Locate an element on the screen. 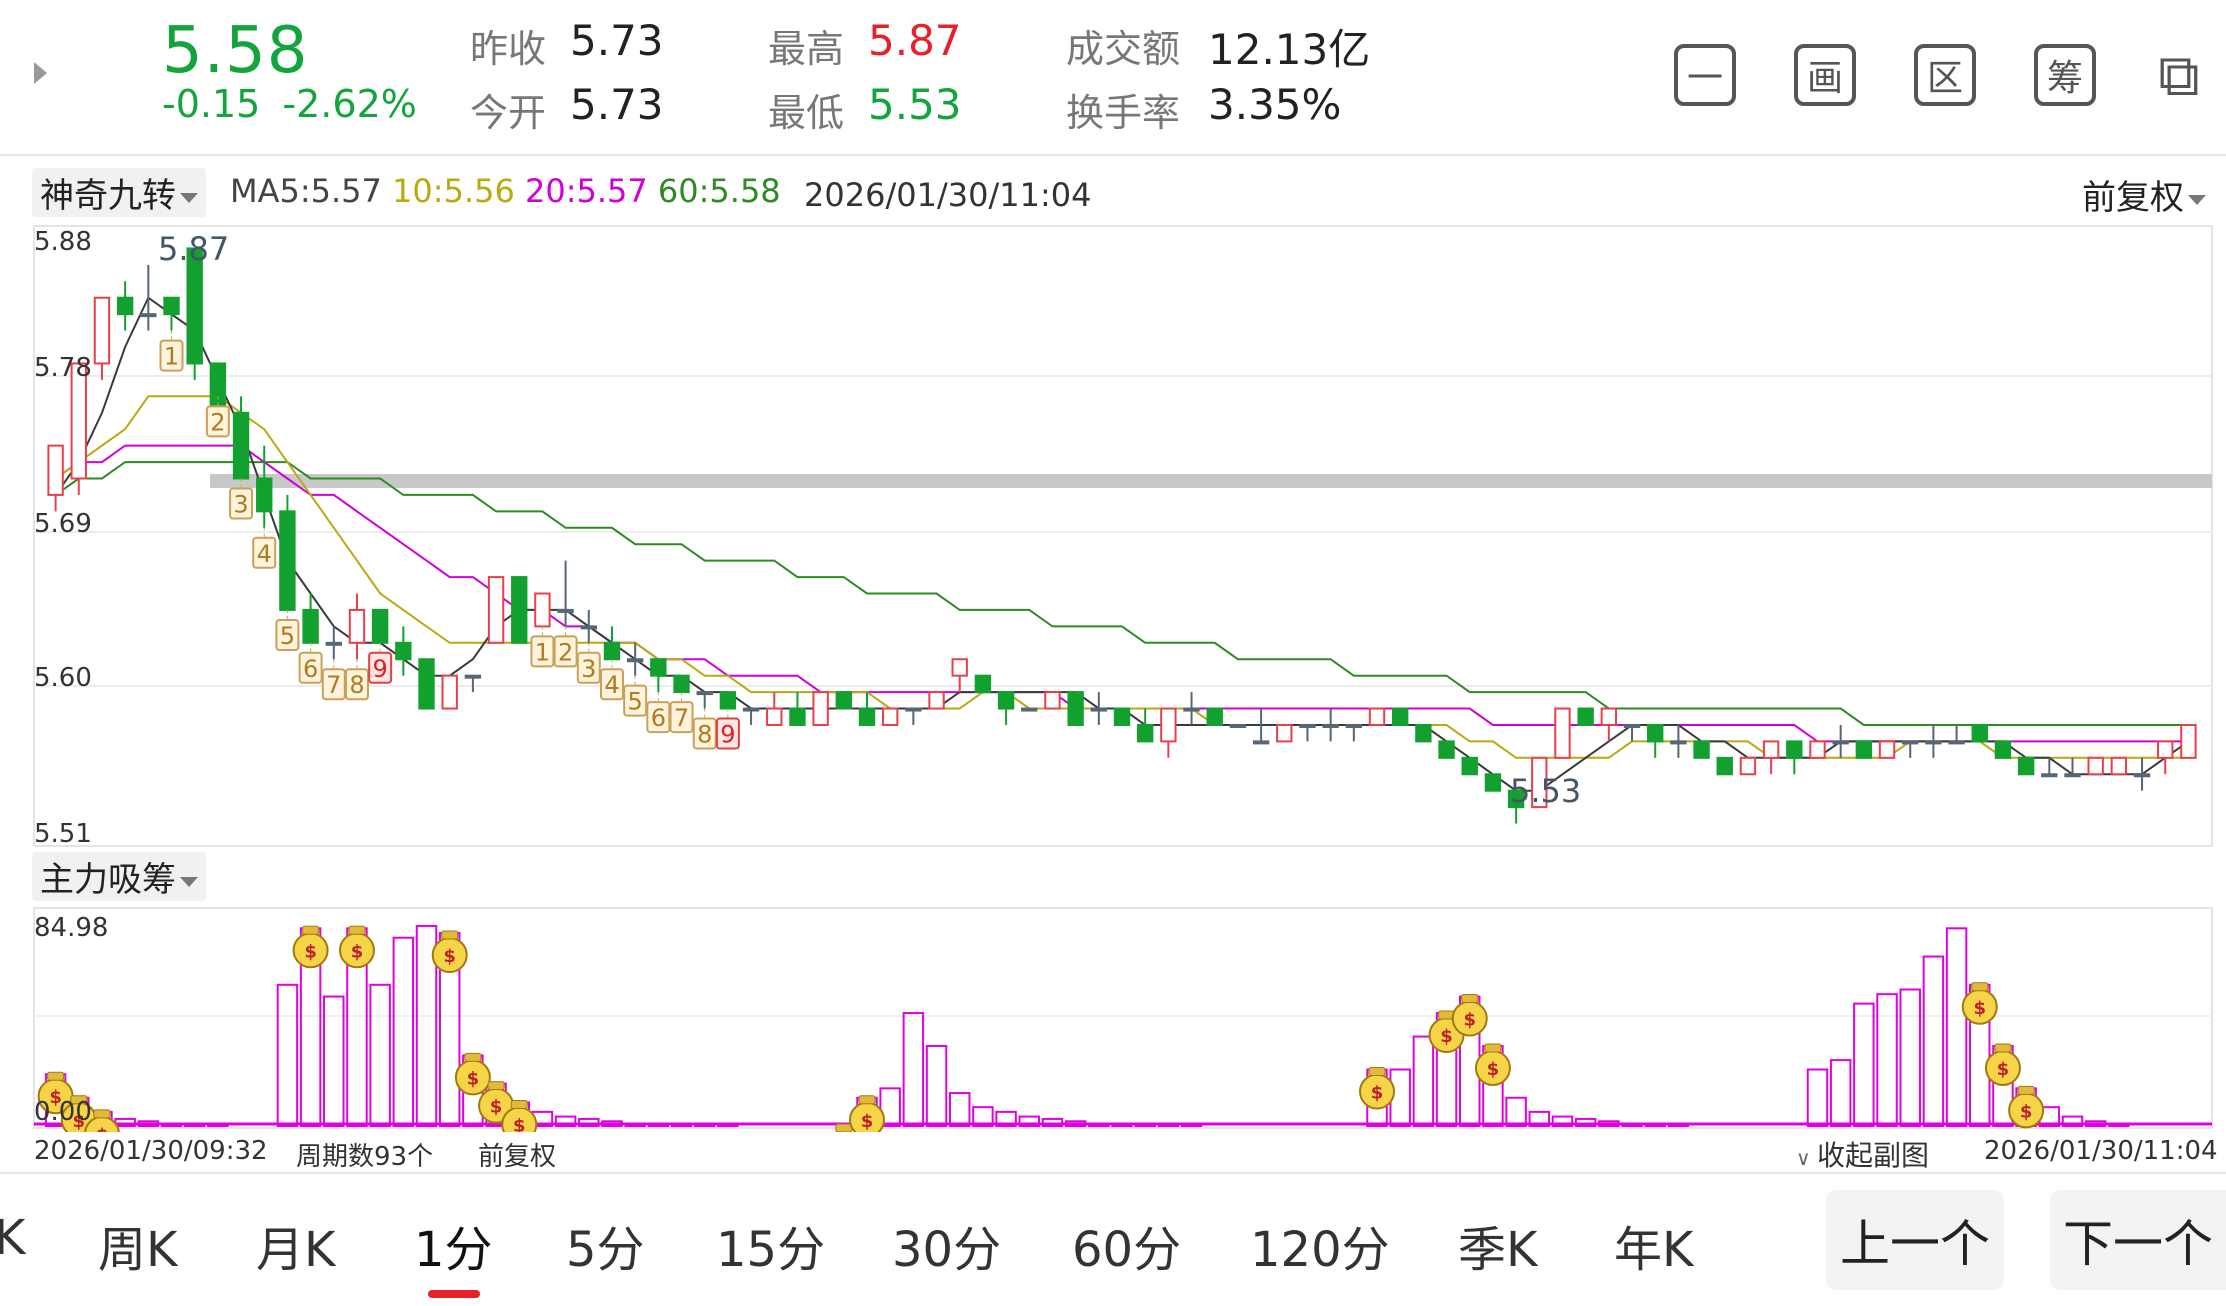 This screenshot has height=1306, width=2226. cursor-timestamp: 2026/01/30/11:04 is located at coordinates (948, 195).